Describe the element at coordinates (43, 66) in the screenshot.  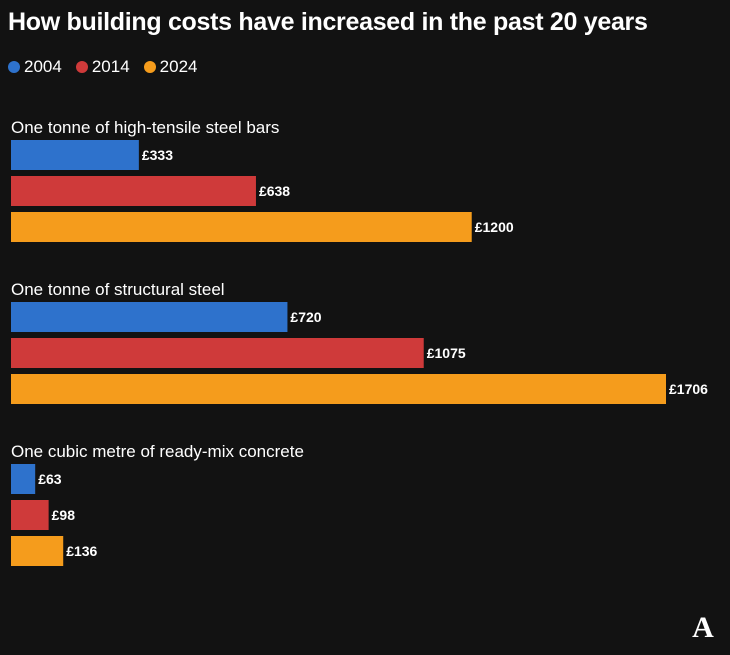
I see `legend-label-2004: 2004` at that location.